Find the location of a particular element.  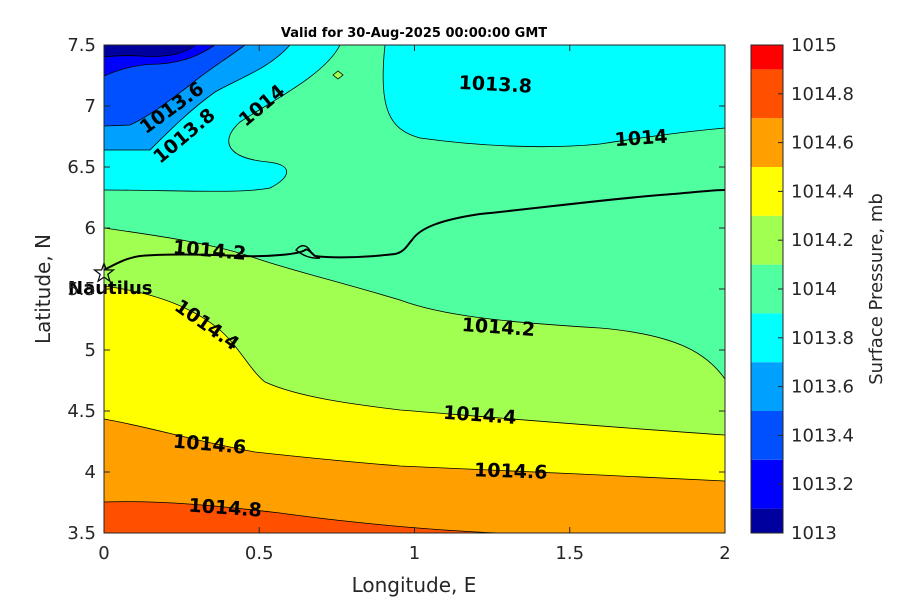

colorbar-tick-label: 1014.6 is located at coordinates (822, 143).